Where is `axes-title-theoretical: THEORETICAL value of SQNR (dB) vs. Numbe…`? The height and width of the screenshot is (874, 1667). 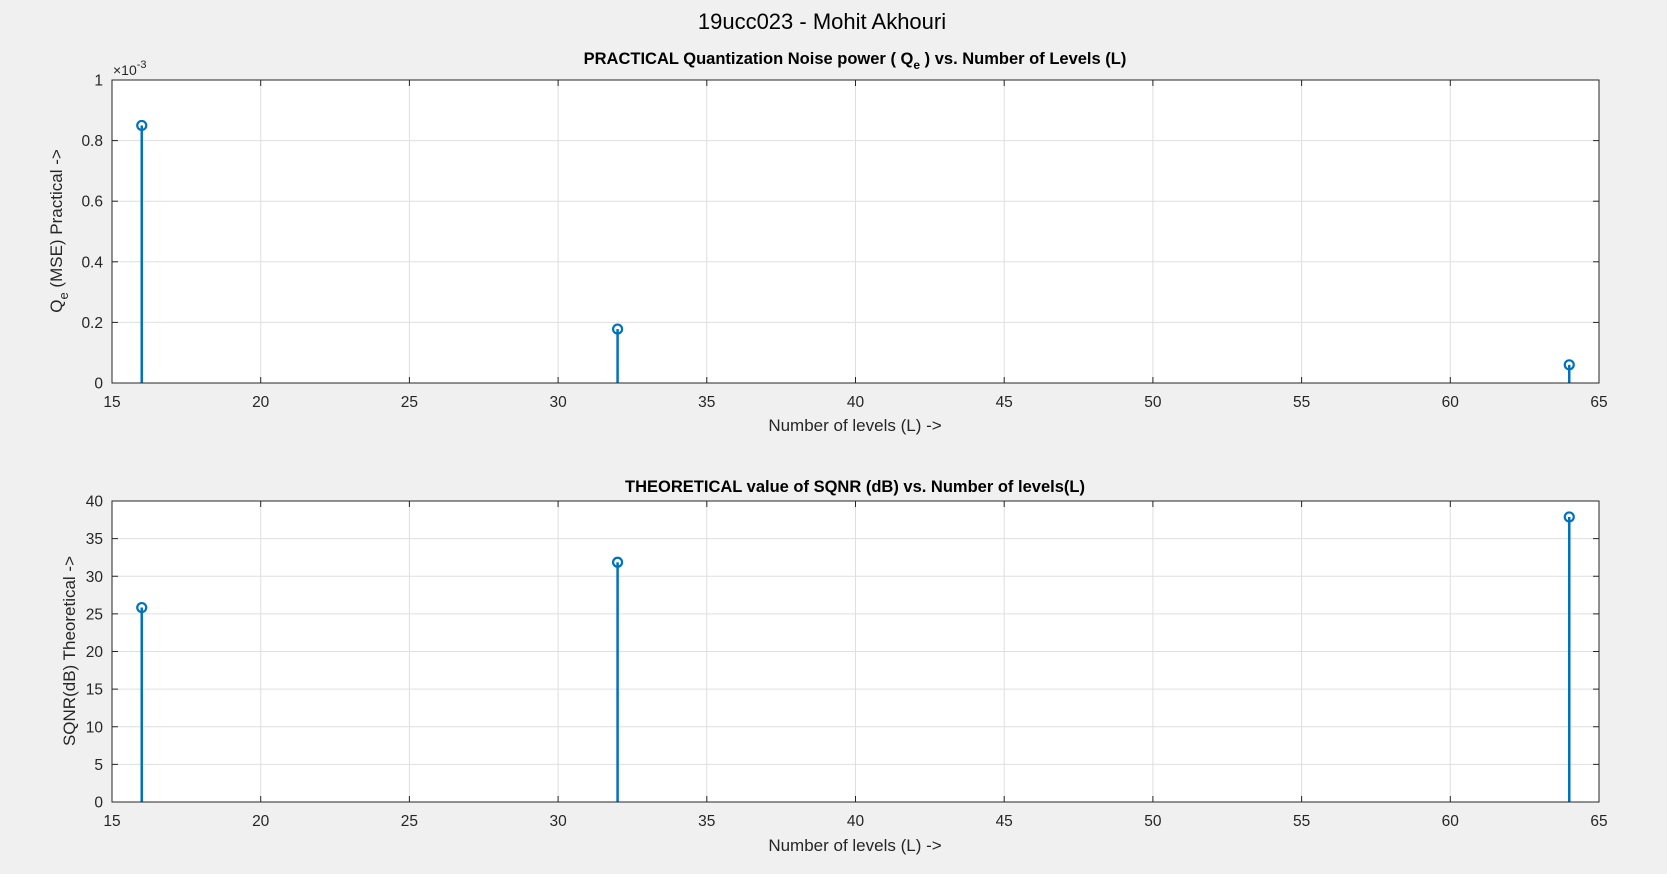 axes-title-theoretical: THEORETICAL value of SQNR (dB) vs. Numbe… is located at coordinates (855, 487).